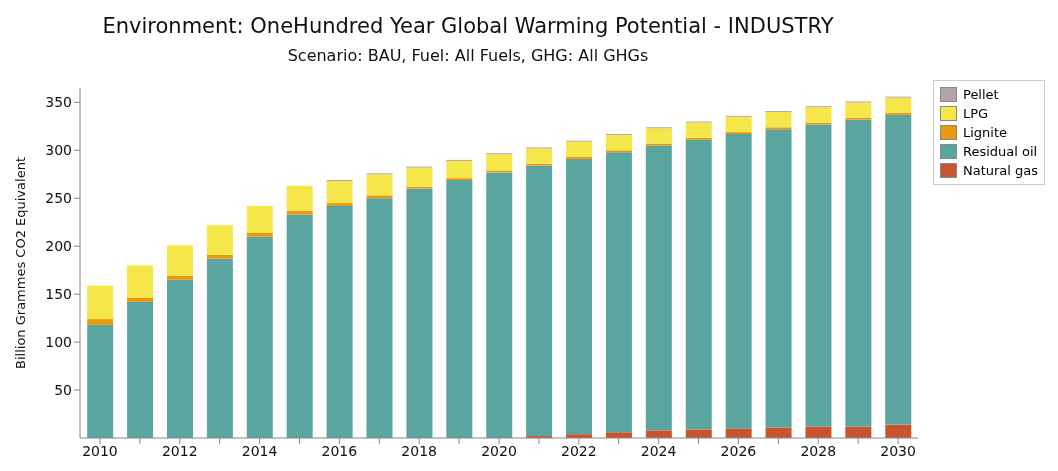  What do you see at coordinates (985, 132) in the screenshot?
I see `legend-label: Lignite` at bounding box center [985, 132].